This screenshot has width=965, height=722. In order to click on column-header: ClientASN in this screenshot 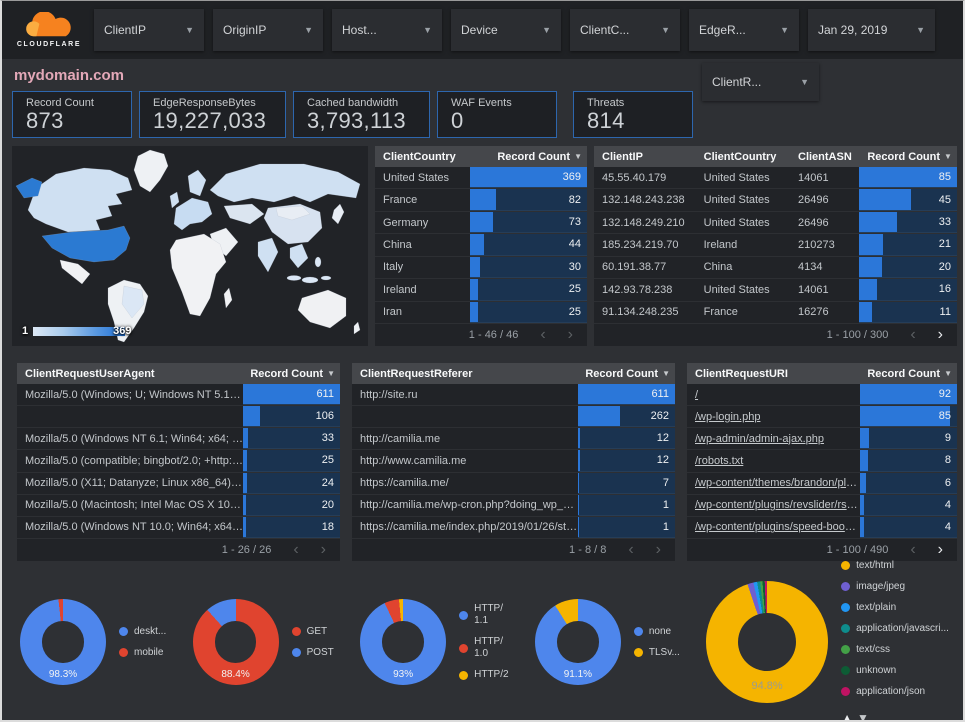, I will do `click(825, 156)`.